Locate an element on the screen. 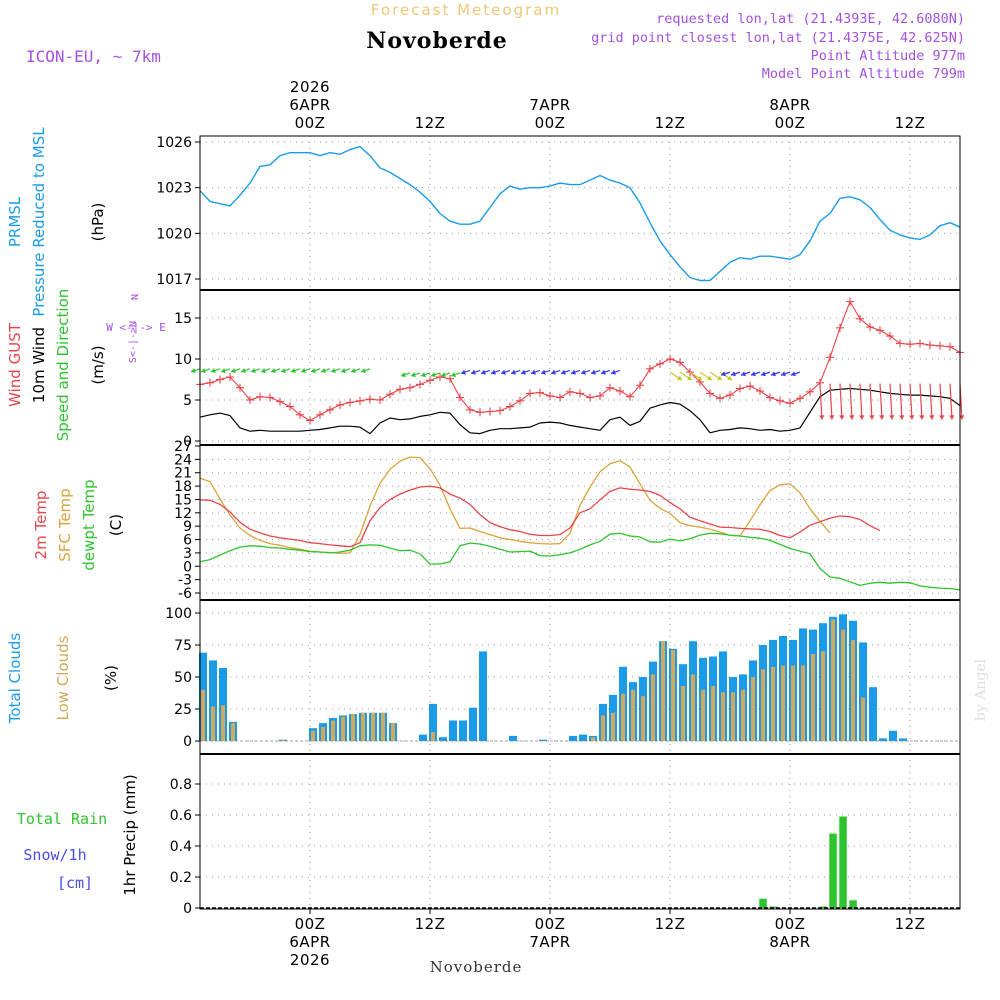  pressure-line is located at coordinates (580, 213).